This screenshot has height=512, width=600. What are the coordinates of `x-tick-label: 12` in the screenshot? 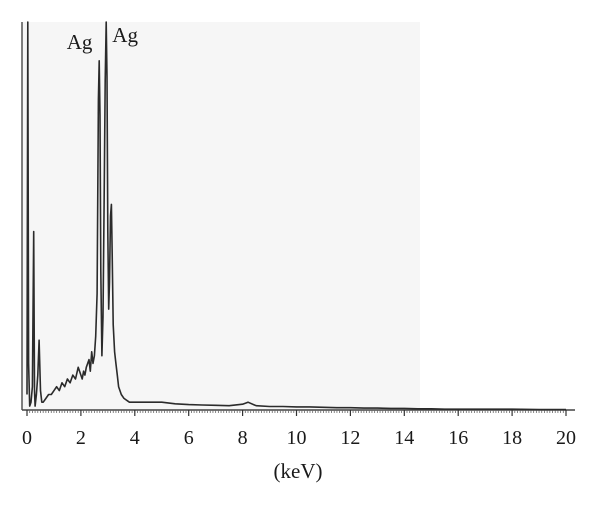 It's located at (350, 438).